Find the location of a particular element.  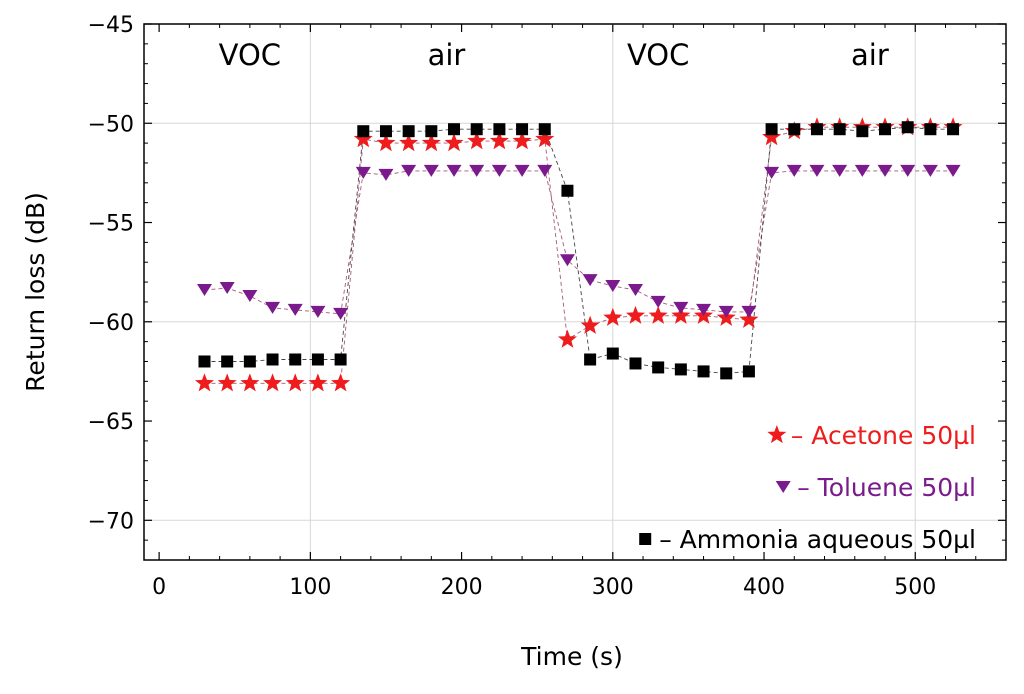

x-tick-label: 300 is located at coordinates (613, 587).